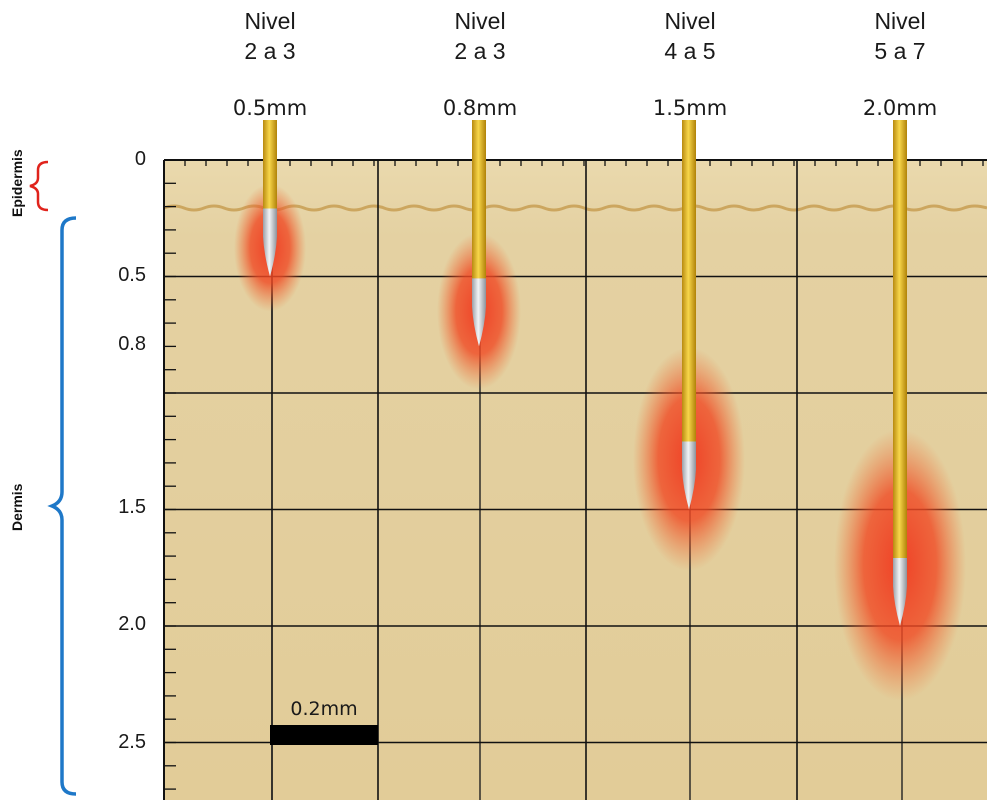 The image size is (987, 800). Describe the element at coordinates (690, 108) in the screenshot. I see `needle-depth-label: 1.5mm` at that location.